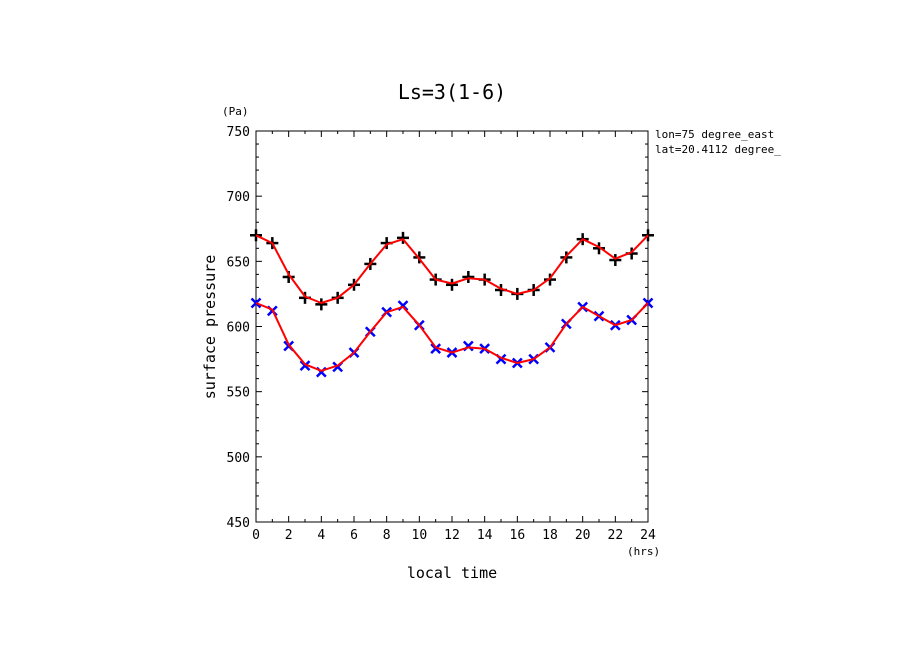 This screenshot has height=654, width=904. I want to click on y-tick-label: 550, so click(238, 393).